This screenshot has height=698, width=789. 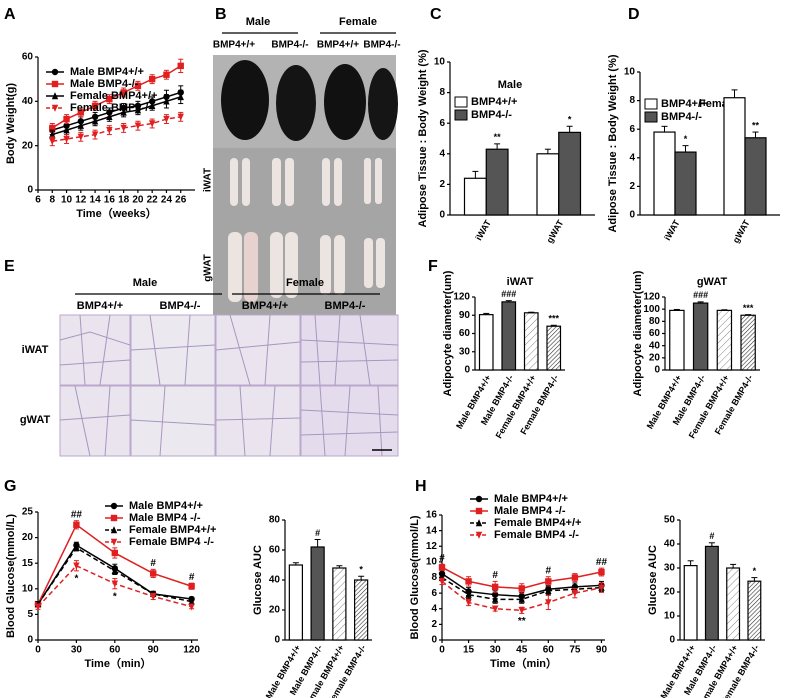 I want to click on x-tick-label: 60, so click(x=115, y=650).